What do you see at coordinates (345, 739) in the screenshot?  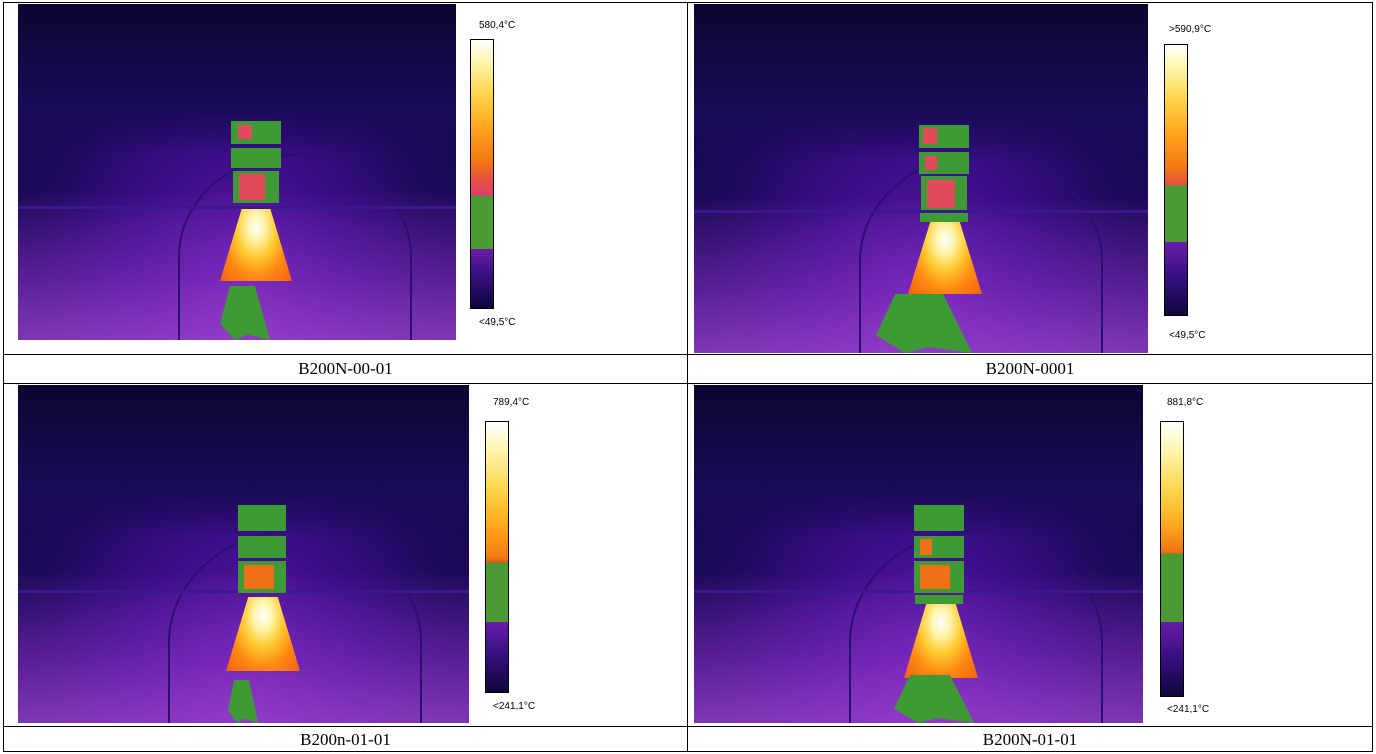 I see `panel-caption: B200n-01-01` at bounding box center [345, 739].